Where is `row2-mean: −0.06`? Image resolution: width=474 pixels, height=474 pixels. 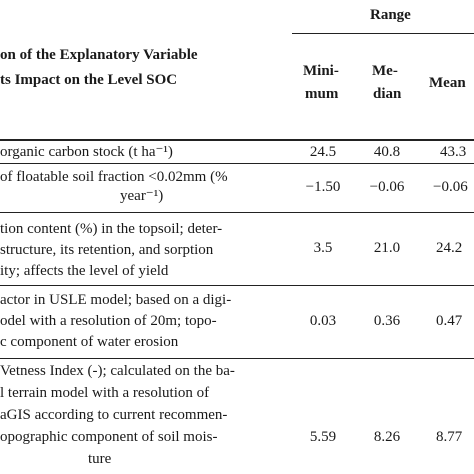 row2-mean: −0.06 is located at coordinates (450, 187).